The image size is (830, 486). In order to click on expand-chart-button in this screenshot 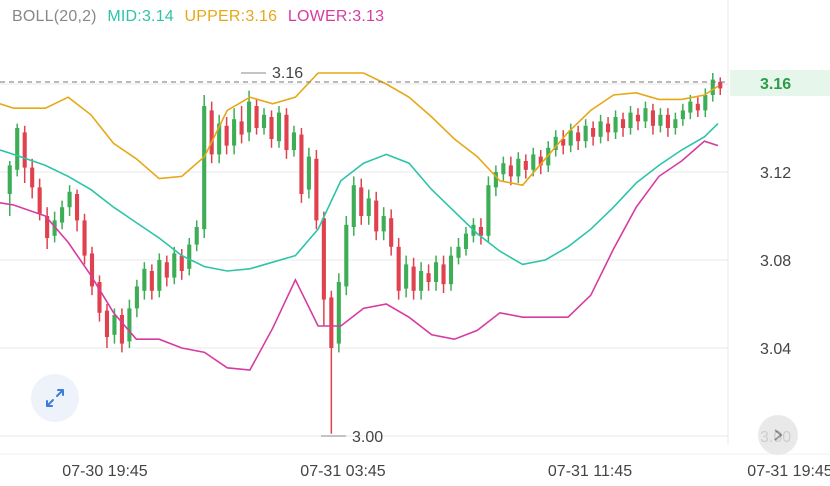, I will do `click(55, 398)`.